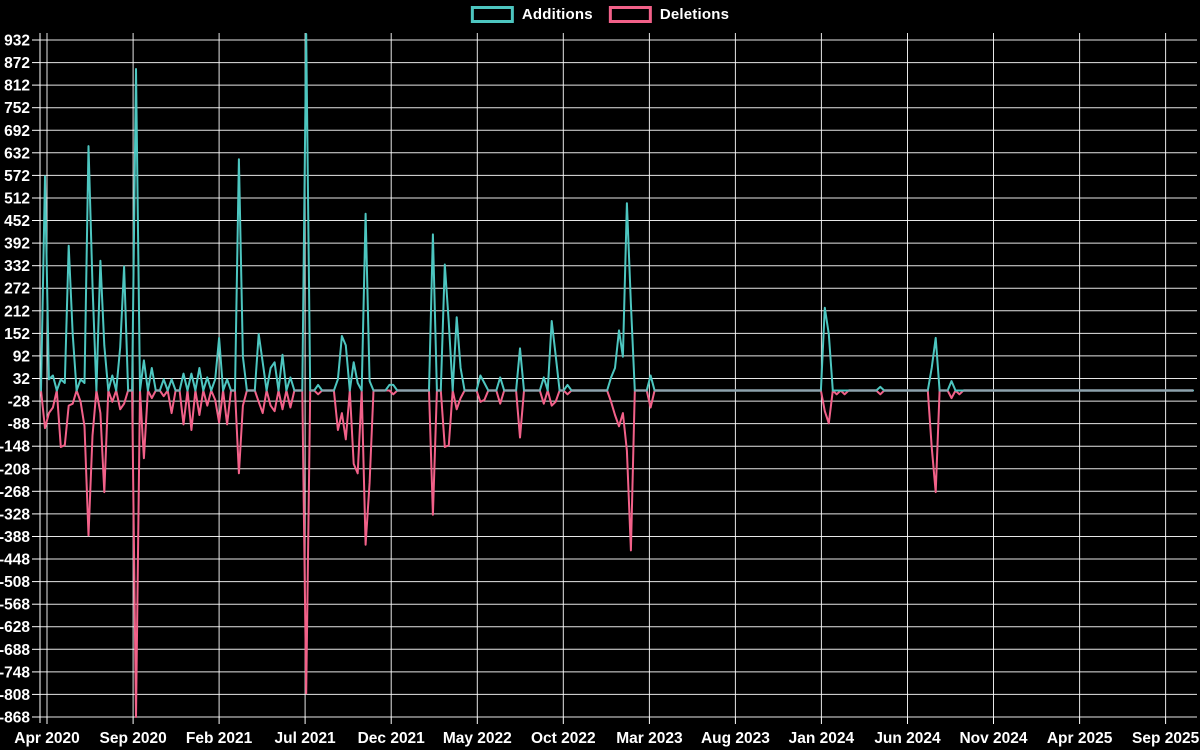  Describe the element at coordinates (17, 131) in the screenshot. I see `svg-text: 692` at that location.